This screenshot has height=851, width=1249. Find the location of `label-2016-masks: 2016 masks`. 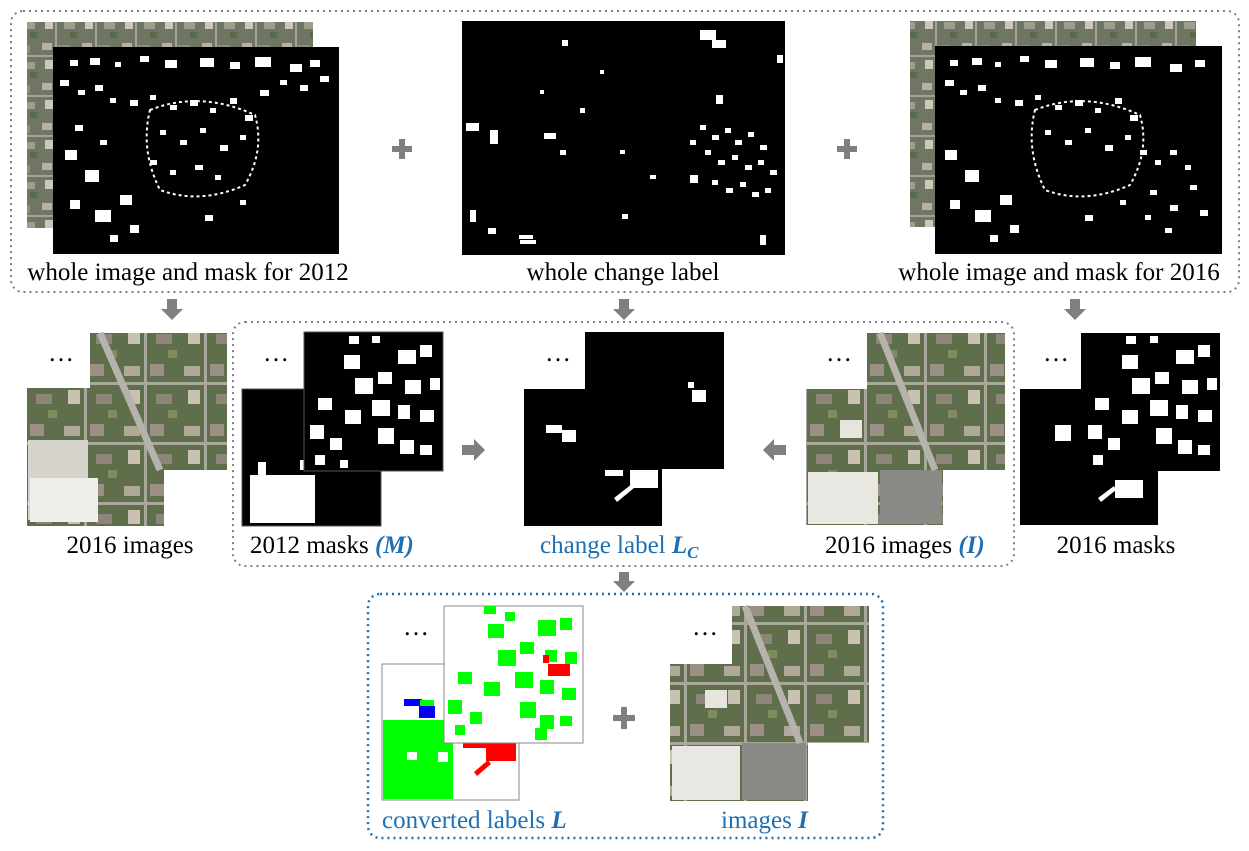

label-2016-masks: 2016 masks is located at coordinates (1116, 545).